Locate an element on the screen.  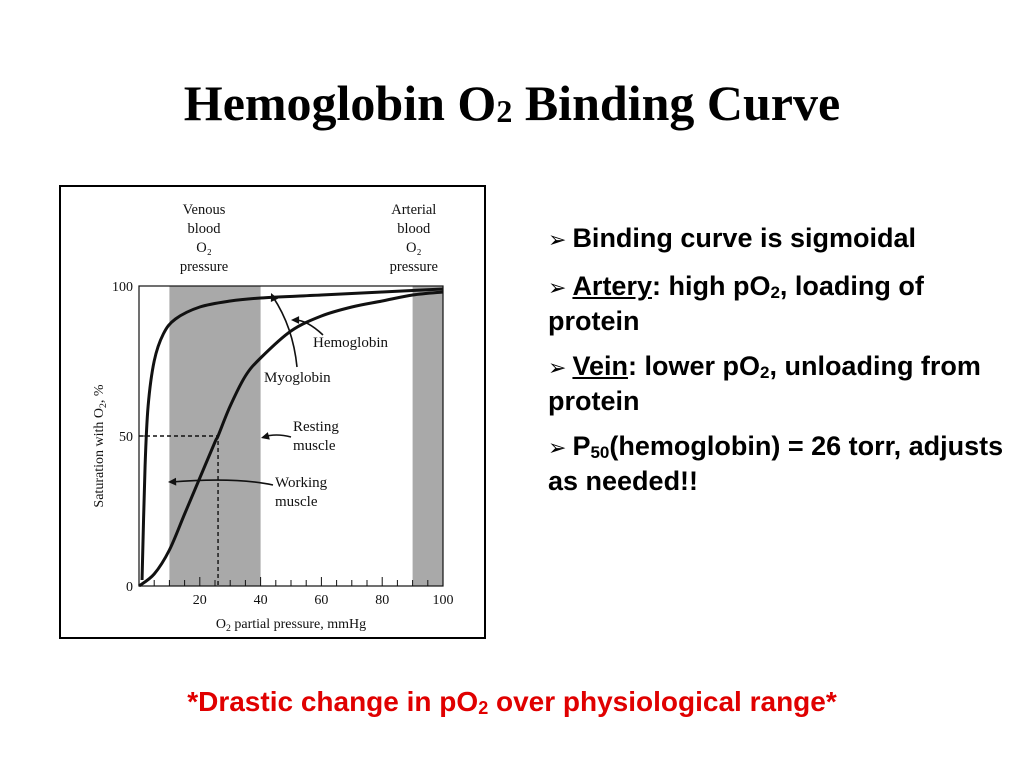
myoglobin-arrowhead is located at coordinates (274, 297).